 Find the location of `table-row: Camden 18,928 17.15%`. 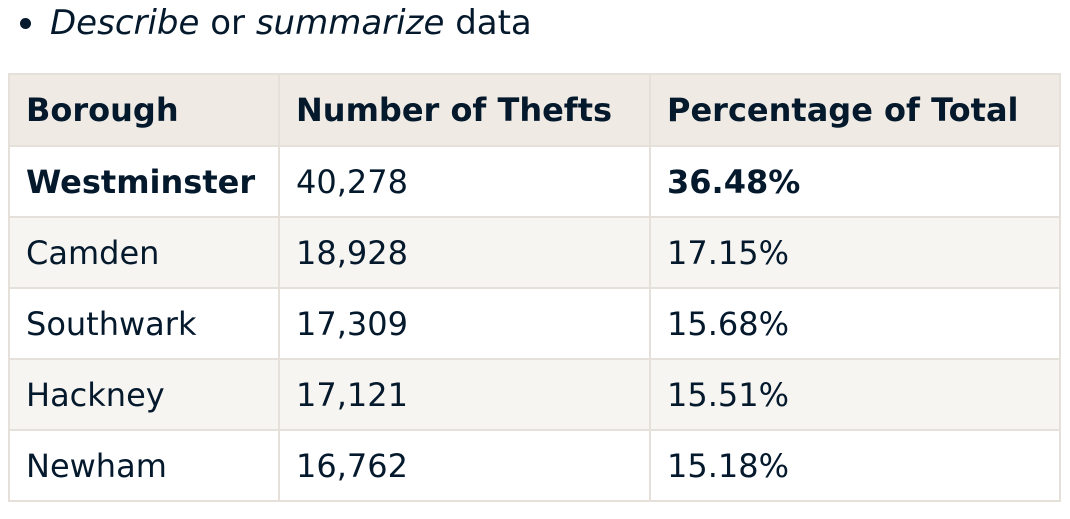

table-row: Camden 18,928 17.15% is located at coordinates (534, 252).